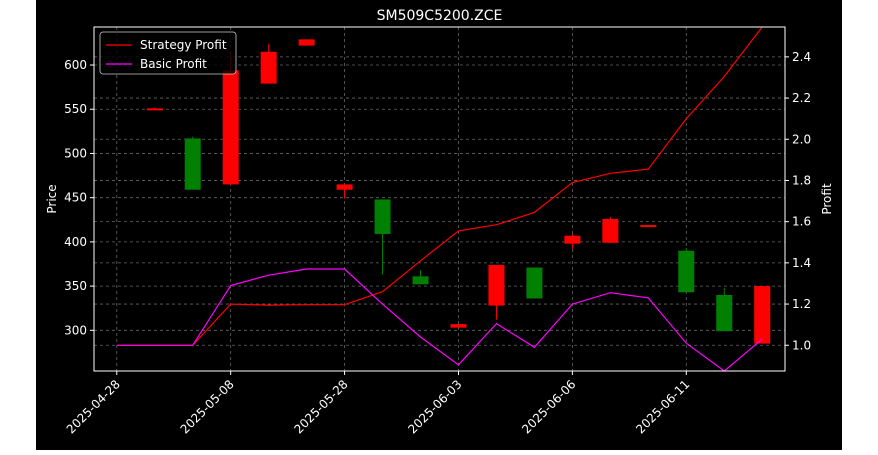  Describe the element at coordinates (18, 225) in the screenshot. I see `figure-background-left` at that location.